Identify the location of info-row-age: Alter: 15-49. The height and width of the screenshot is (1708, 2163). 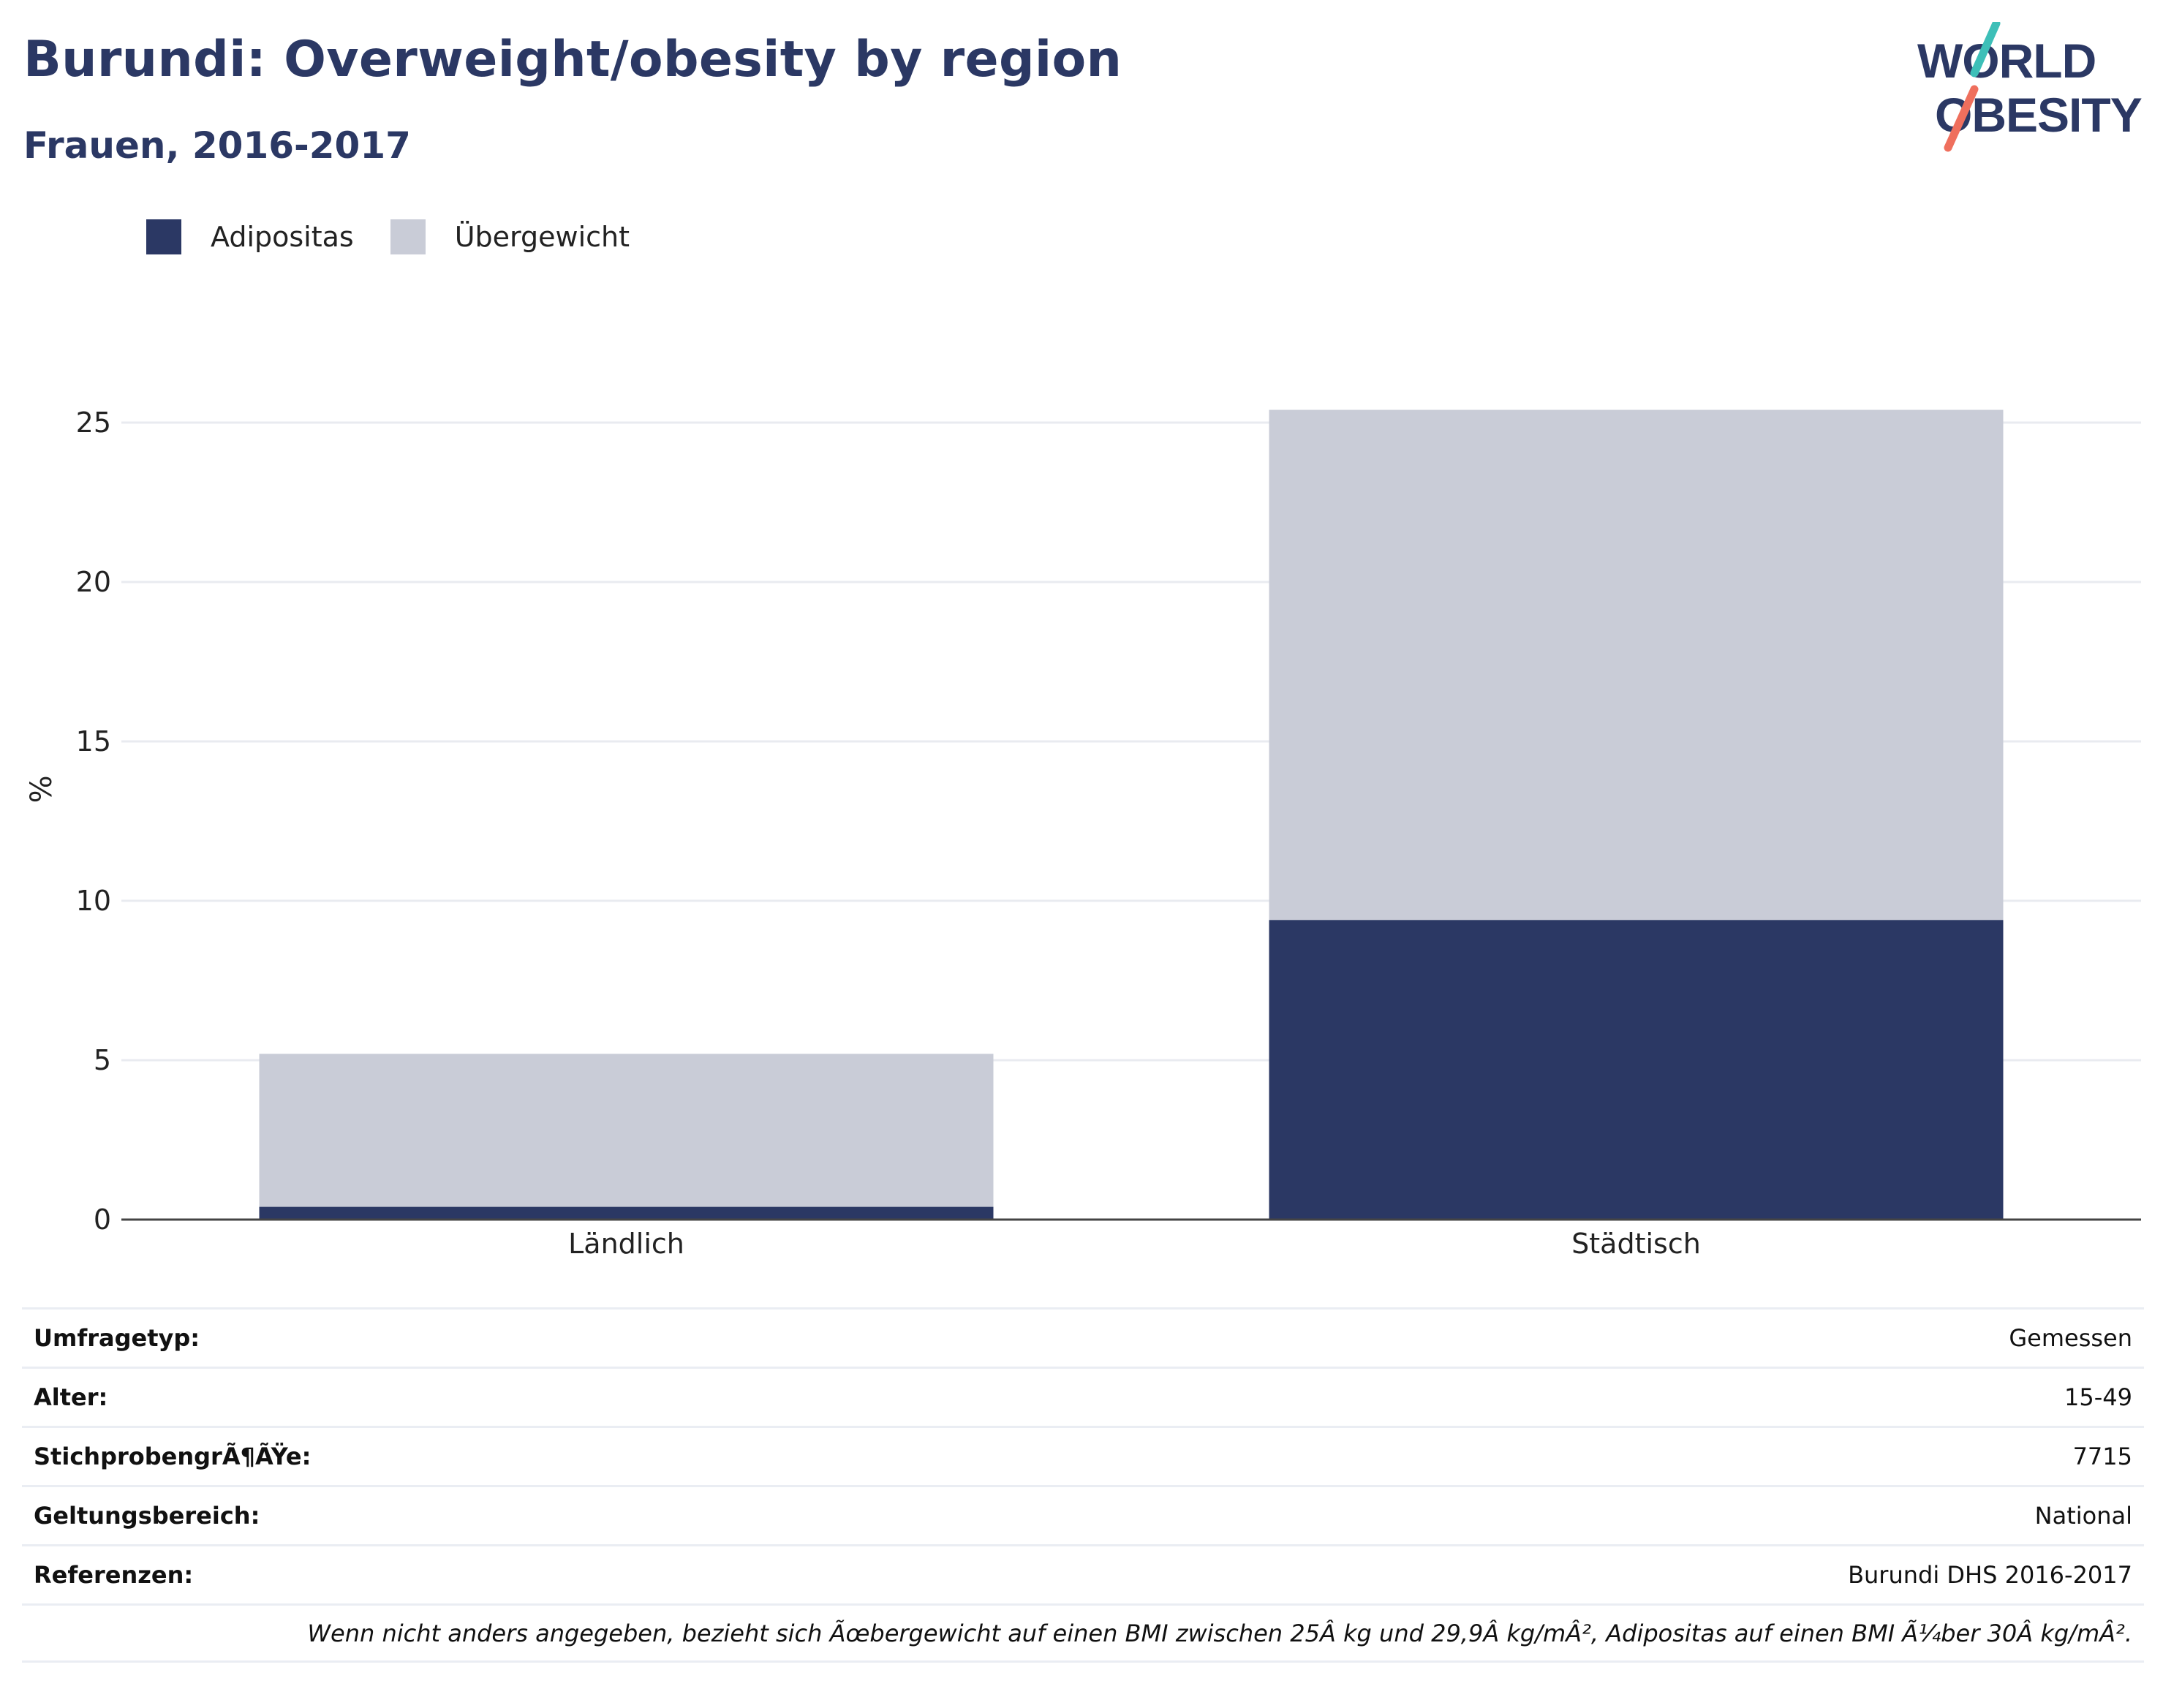
(1083, 1396).